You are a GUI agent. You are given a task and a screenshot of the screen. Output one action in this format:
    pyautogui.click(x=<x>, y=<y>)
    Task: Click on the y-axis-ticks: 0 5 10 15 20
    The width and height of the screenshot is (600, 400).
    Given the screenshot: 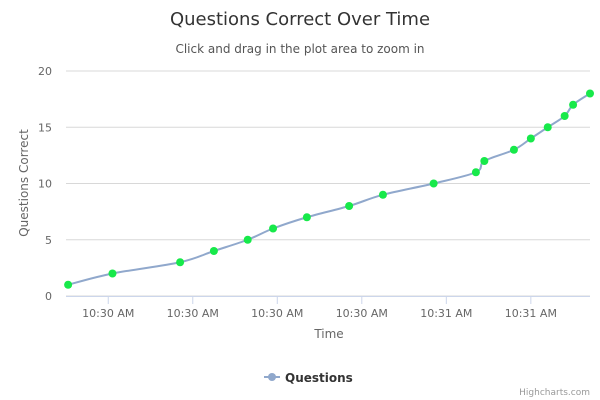 What is the action you would take?
    pyautogui.click(x=45, y=184)
    